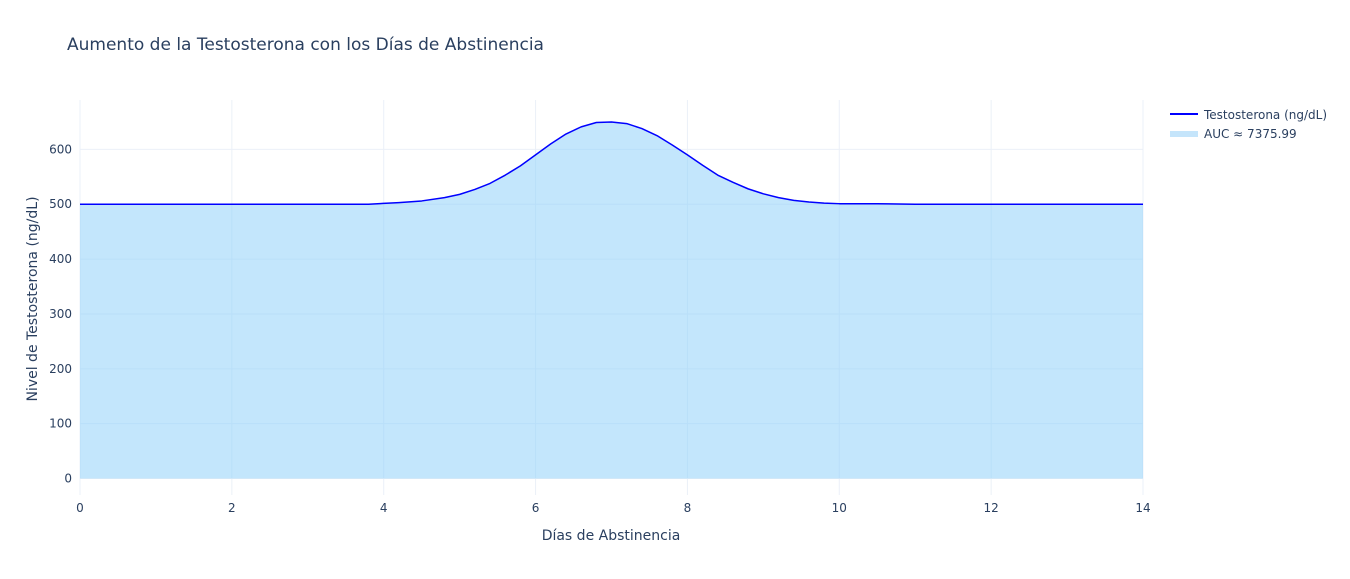 This screenshot has width=1350, height=579. What do you see at coordinates (60, 149) in the screenshot?
I see `y-tick-label-6: 600` at bounding box center [60, 149].